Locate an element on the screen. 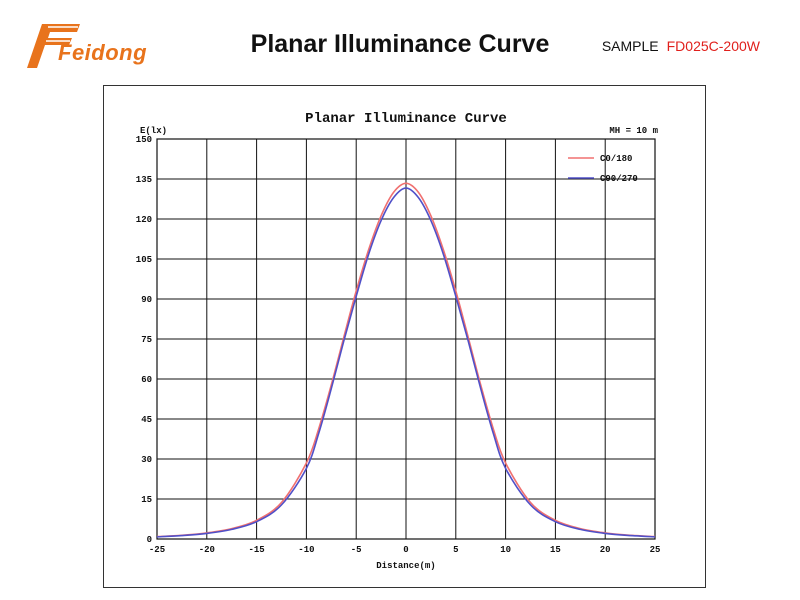 The width and height of the screenshot is (800, 600). logo-text: Feidong is located at coordinates (103, 52).